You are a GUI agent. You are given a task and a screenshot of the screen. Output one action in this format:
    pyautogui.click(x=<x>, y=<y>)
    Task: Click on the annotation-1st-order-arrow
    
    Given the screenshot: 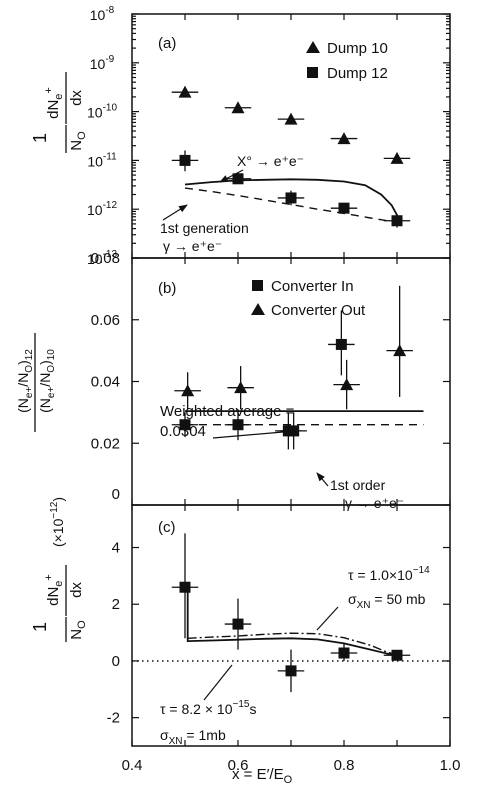 What is the action you would take?
    pyautogui.click(x=322, y=479)
    